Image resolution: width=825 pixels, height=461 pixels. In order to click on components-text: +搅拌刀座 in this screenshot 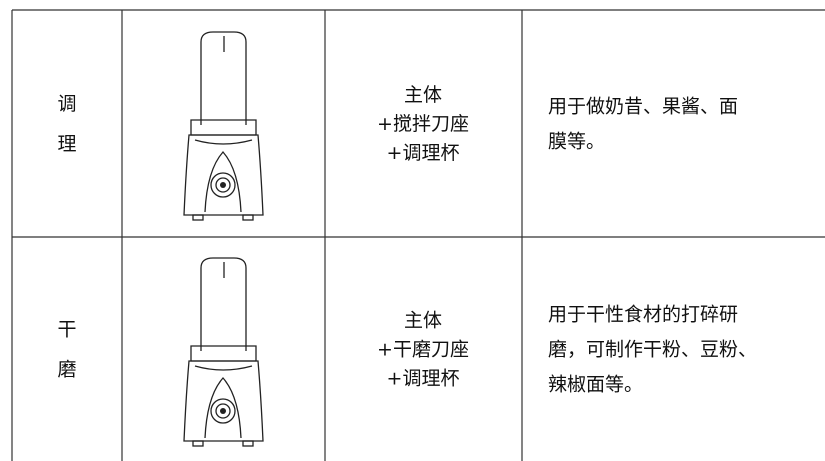, I will do `click(423, 124)`.